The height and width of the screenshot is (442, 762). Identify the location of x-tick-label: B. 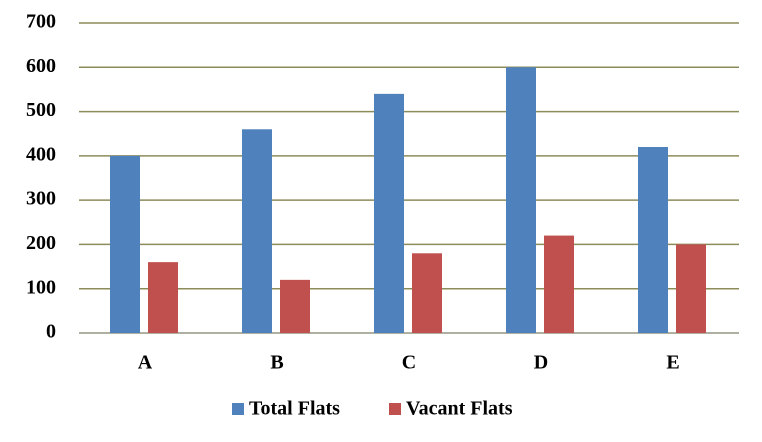
(276, 363).